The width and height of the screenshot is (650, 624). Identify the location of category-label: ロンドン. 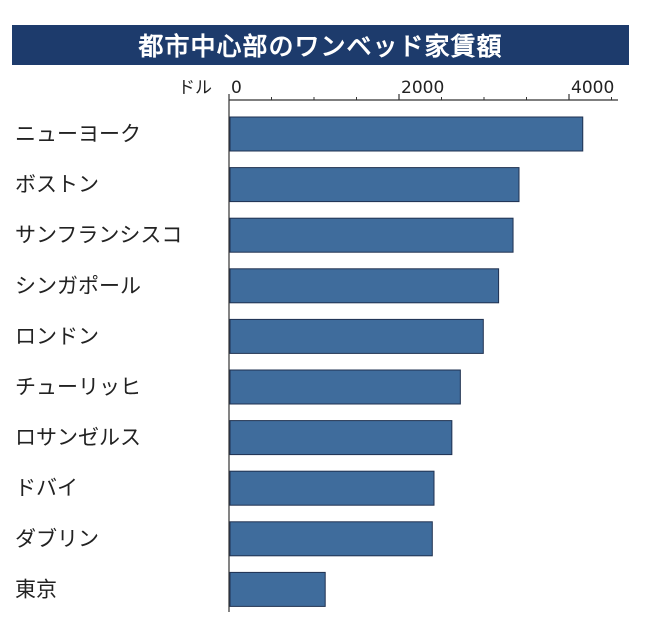
(57, 336).